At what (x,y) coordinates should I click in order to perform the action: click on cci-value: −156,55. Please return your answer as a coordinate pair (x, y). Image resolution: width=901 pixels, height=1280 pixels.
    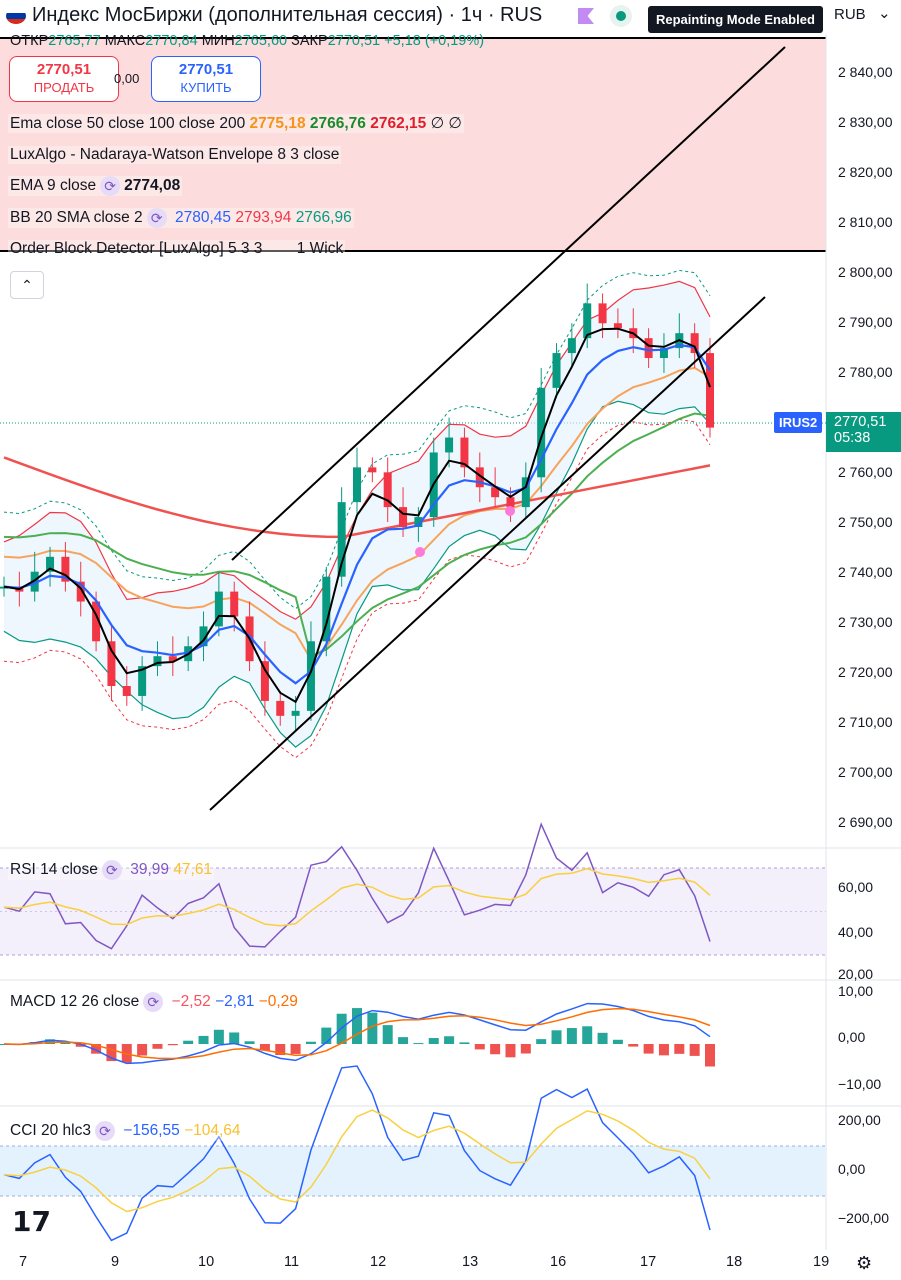
    Looking at the image, I should click on (151, 1131).